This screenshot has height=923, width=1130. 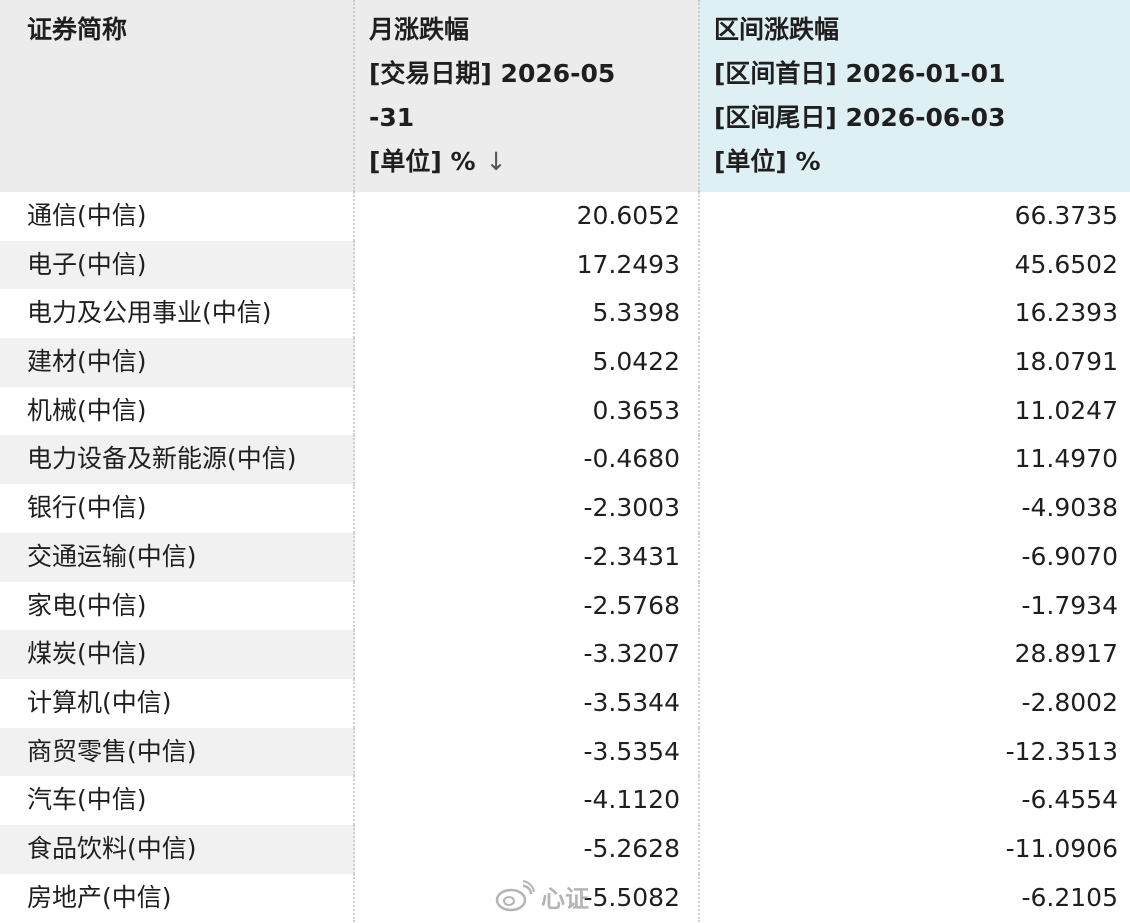 I want to click on row-range-change-cell: -2.8002, so click(x=1070, y=702).